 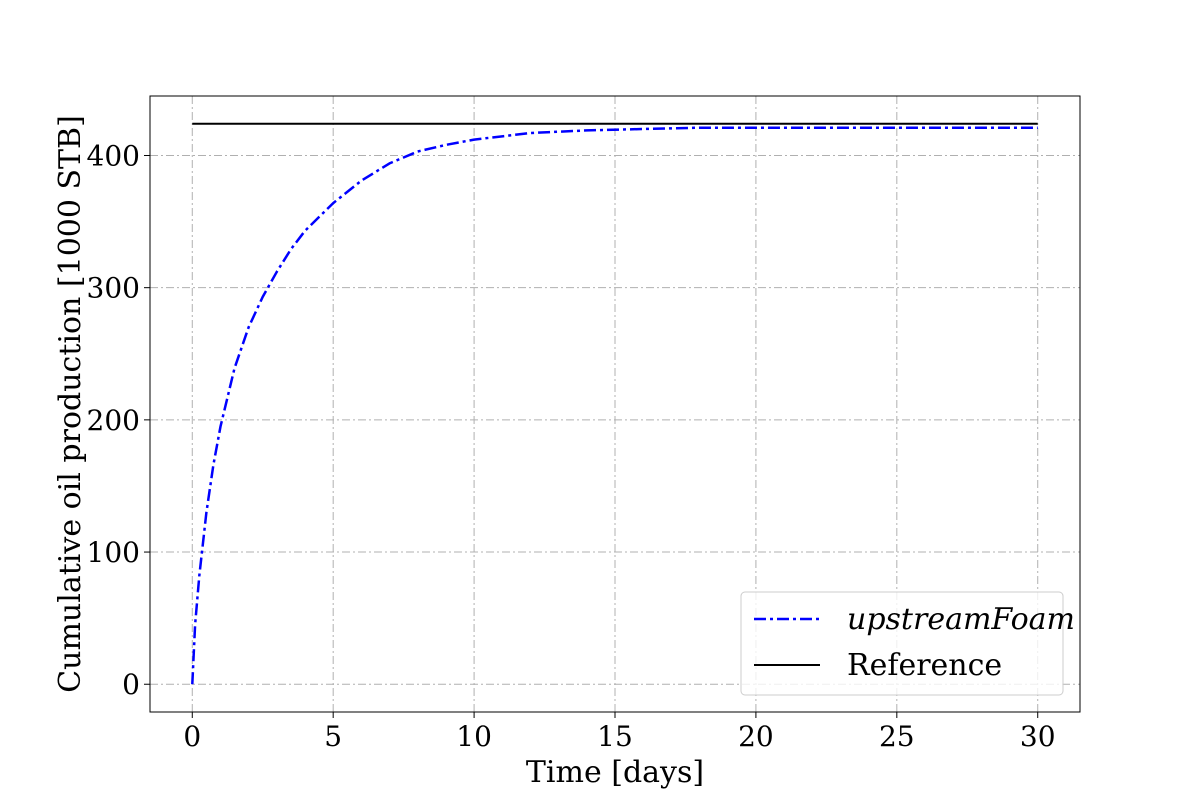 What do you see at coordinates (113, 288) in the screenshot?
I see `y-tick-label: 300` at bounding box center [113, 288].